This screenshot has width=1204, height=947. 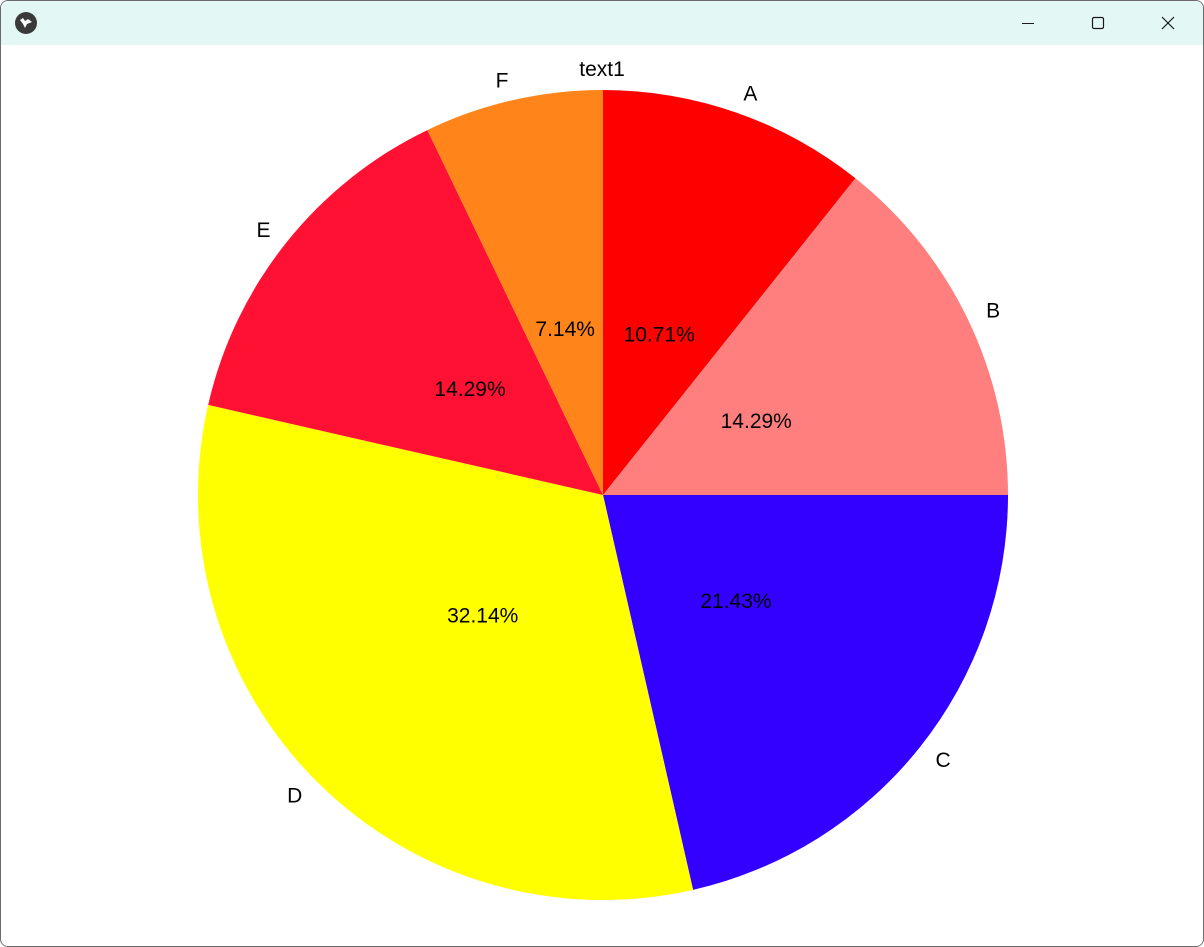 What do you see at coordinates (502, 80) in the screenshot?
I see `slice-label-f: F` at bounding box center [502, 80].